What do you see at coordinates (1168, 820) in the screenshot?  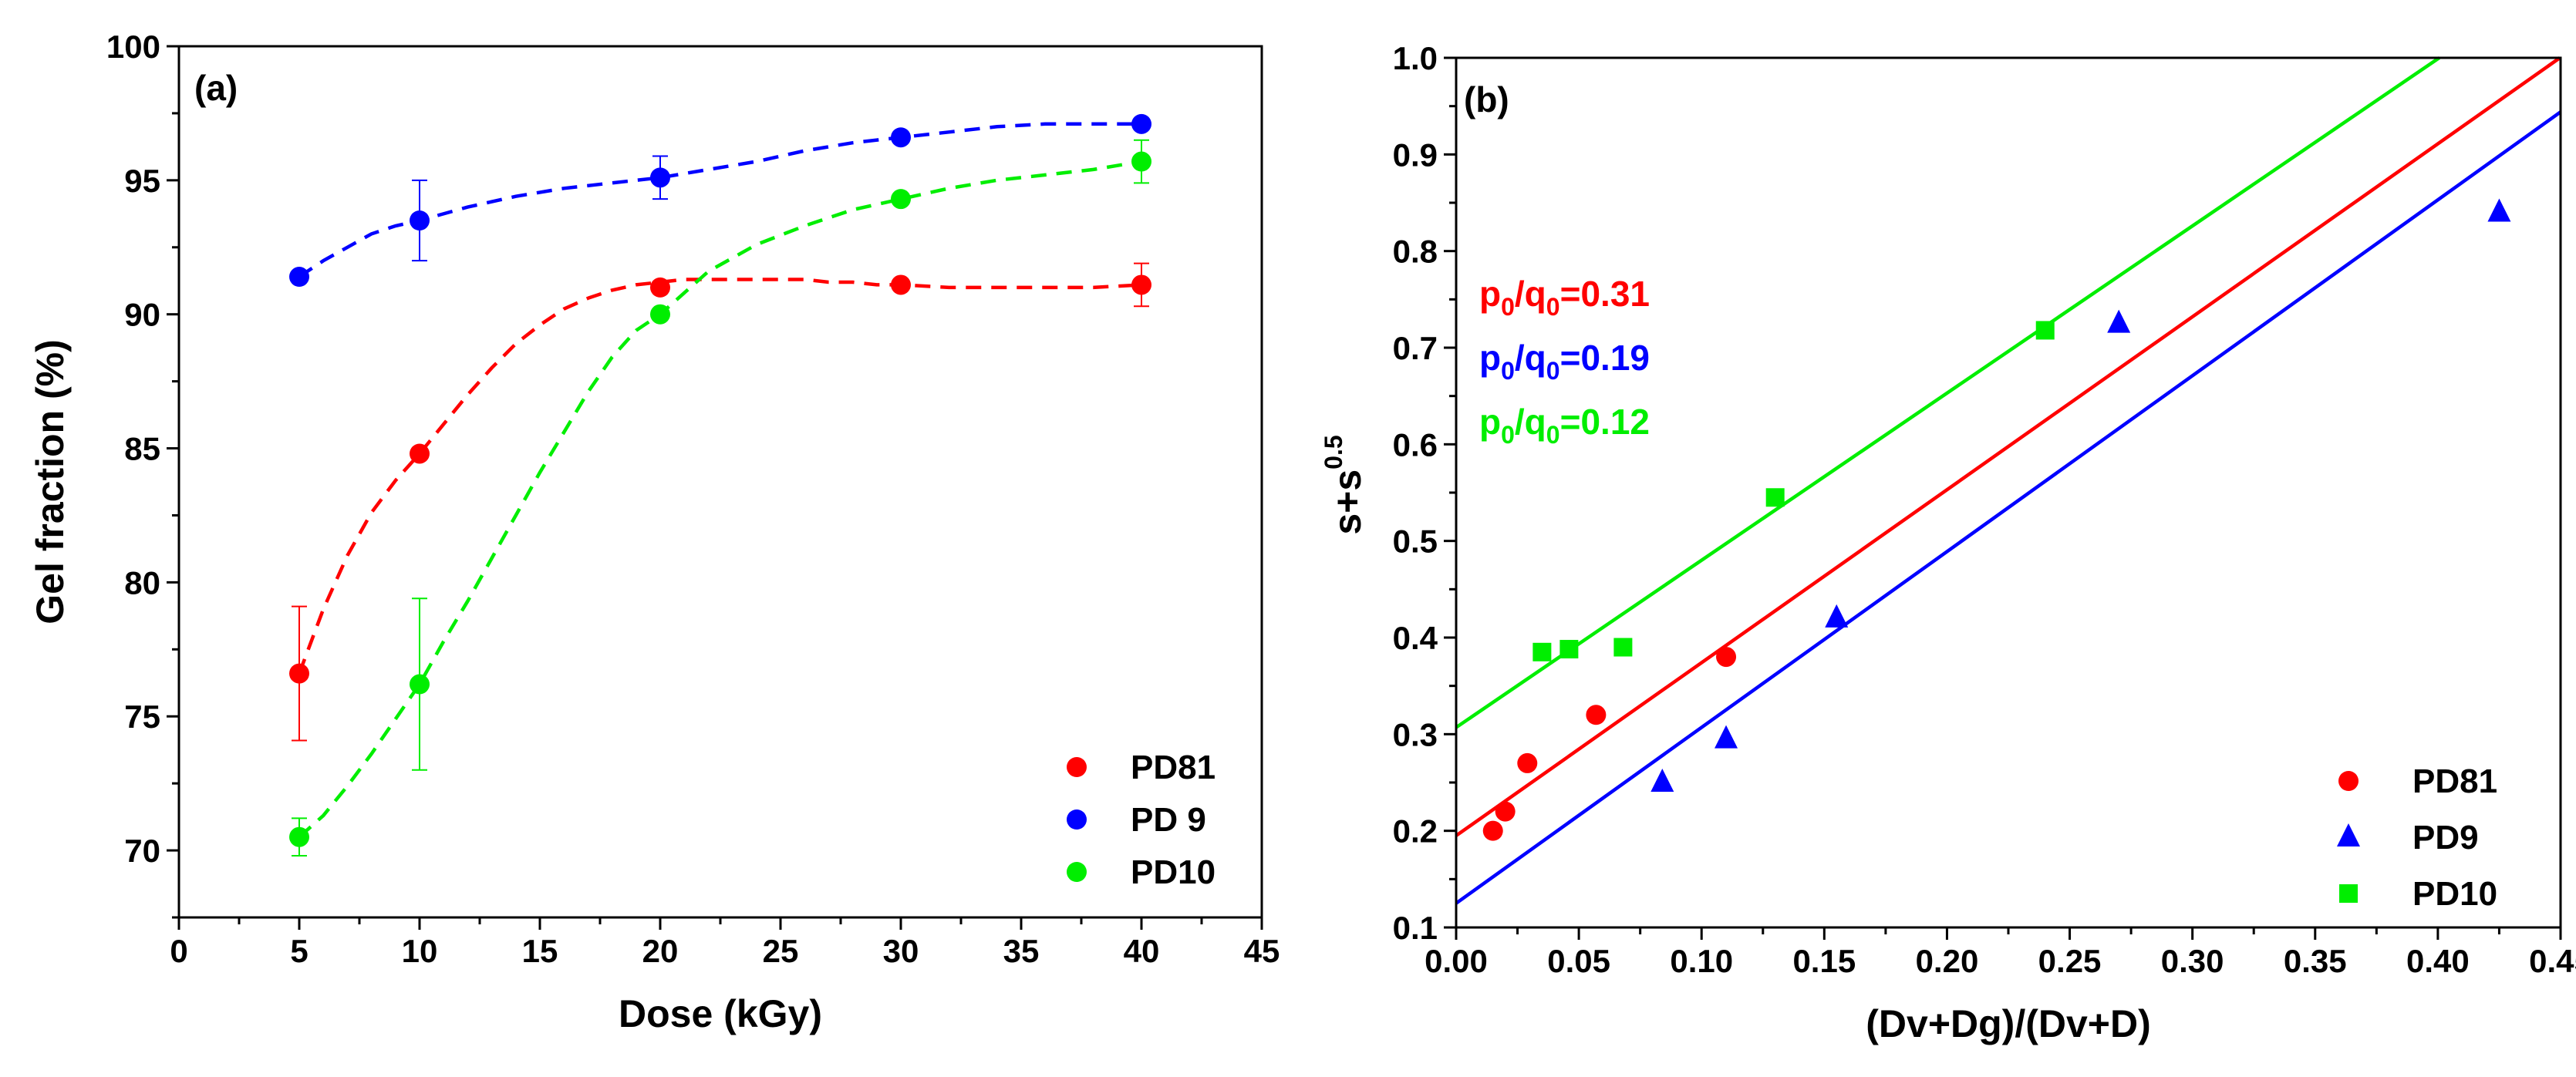 I see `a-legend-label: PD 9` at bounding box center [1168, 820].